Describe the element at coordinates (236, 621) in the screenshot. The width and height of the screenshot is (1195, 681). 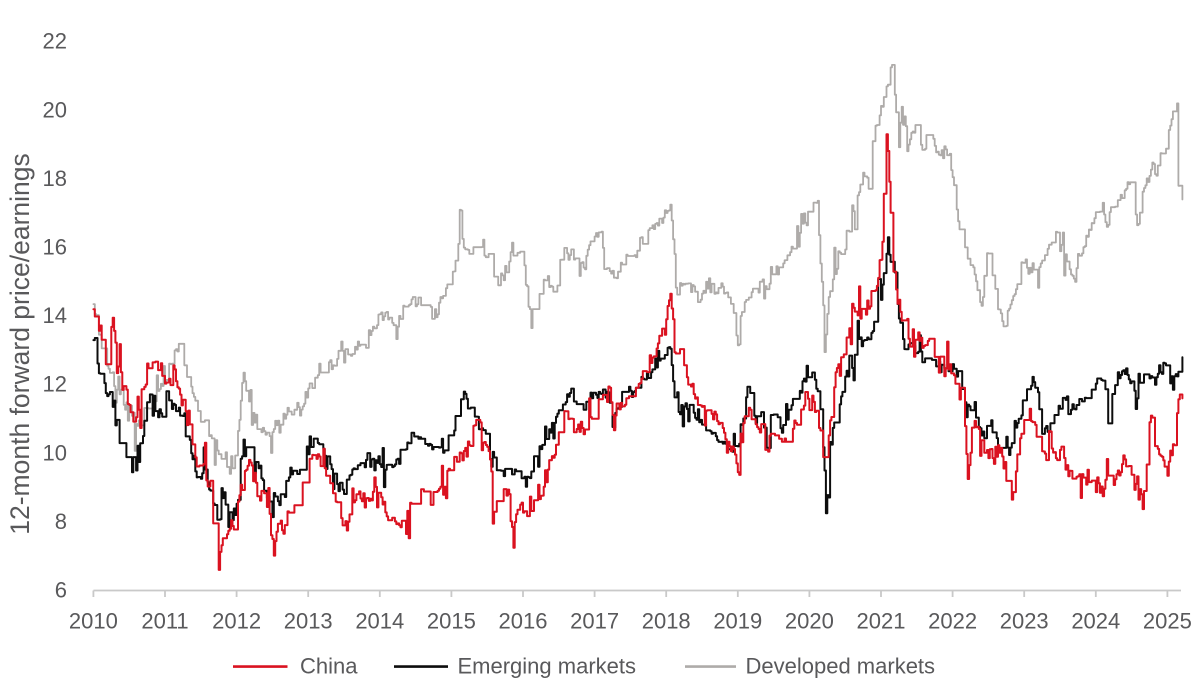
I see `svg-text: 2012` at that location.